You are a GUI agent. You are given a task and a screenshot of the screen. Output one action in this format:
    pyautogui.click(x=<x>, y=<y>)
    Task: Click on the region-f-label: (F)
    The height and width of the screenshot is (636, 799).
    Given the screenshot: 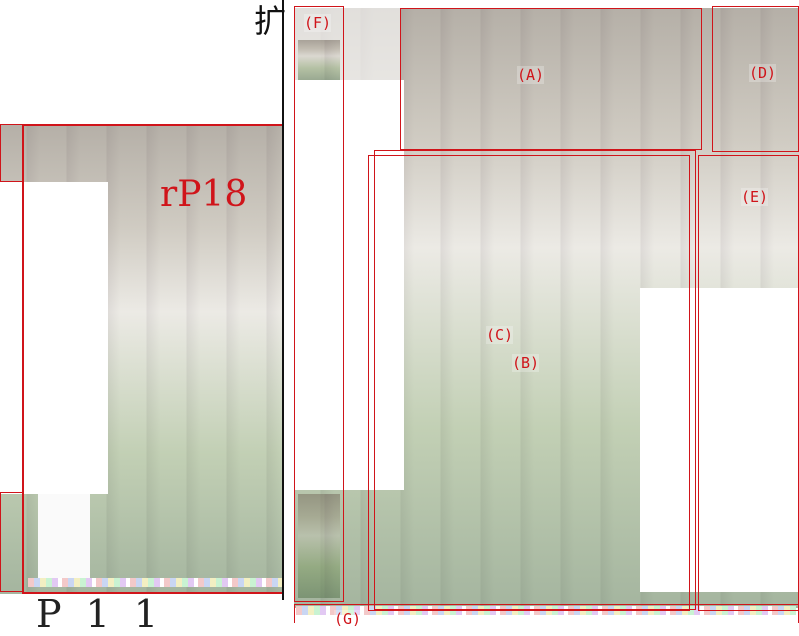 What is the action you would take?
    pyautogui.click(x=318, y=23)
    